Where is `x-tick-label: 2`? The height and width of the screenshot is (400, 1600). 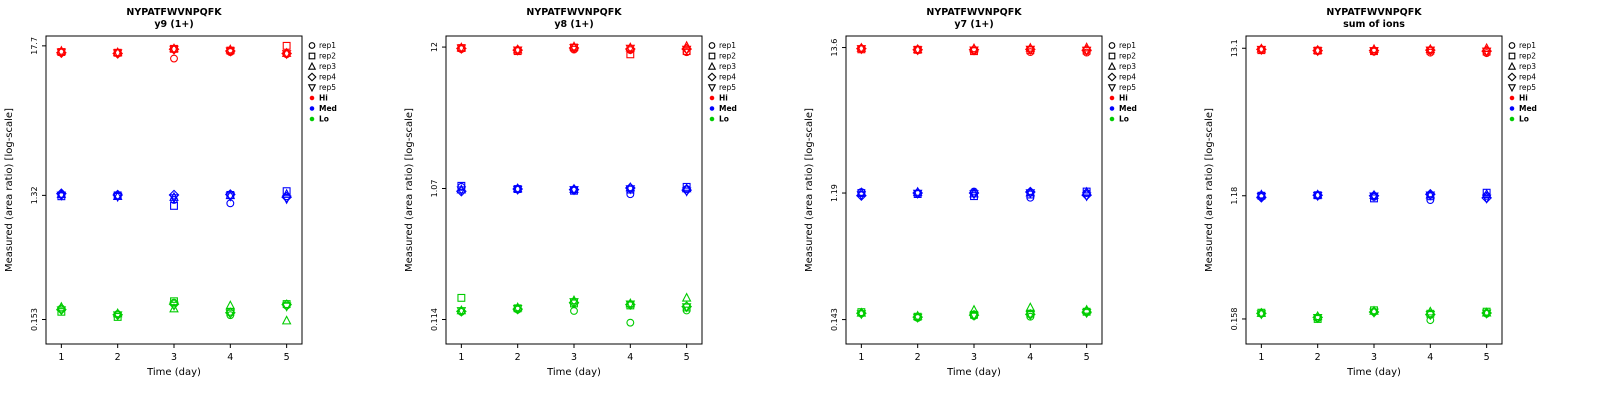 x-tick-label: 2 is located at coordinates (518, 357).